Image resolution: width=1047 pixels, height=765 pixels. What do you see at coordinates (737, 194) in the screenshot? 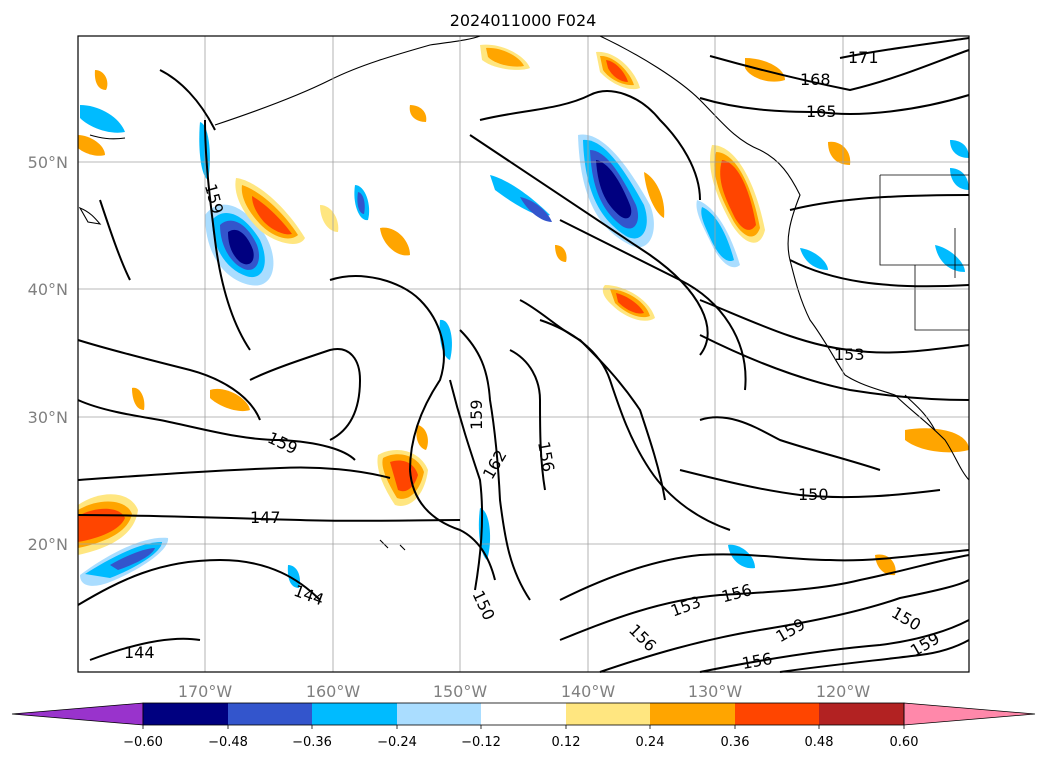
I see `positive-blob-coast` at bounding box center [737, 194].